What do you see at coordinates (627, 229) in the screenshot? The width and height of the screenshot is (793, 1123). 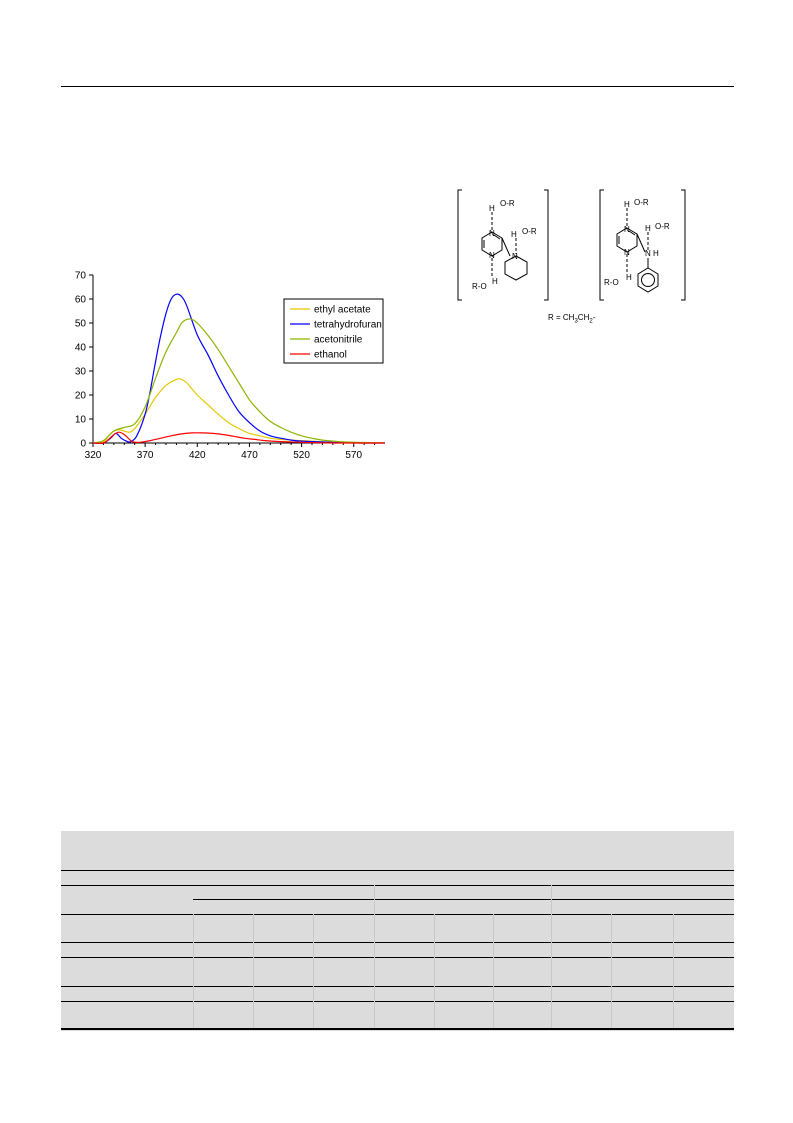 I see `right-n-top: N` at bounding box center [627, 229].